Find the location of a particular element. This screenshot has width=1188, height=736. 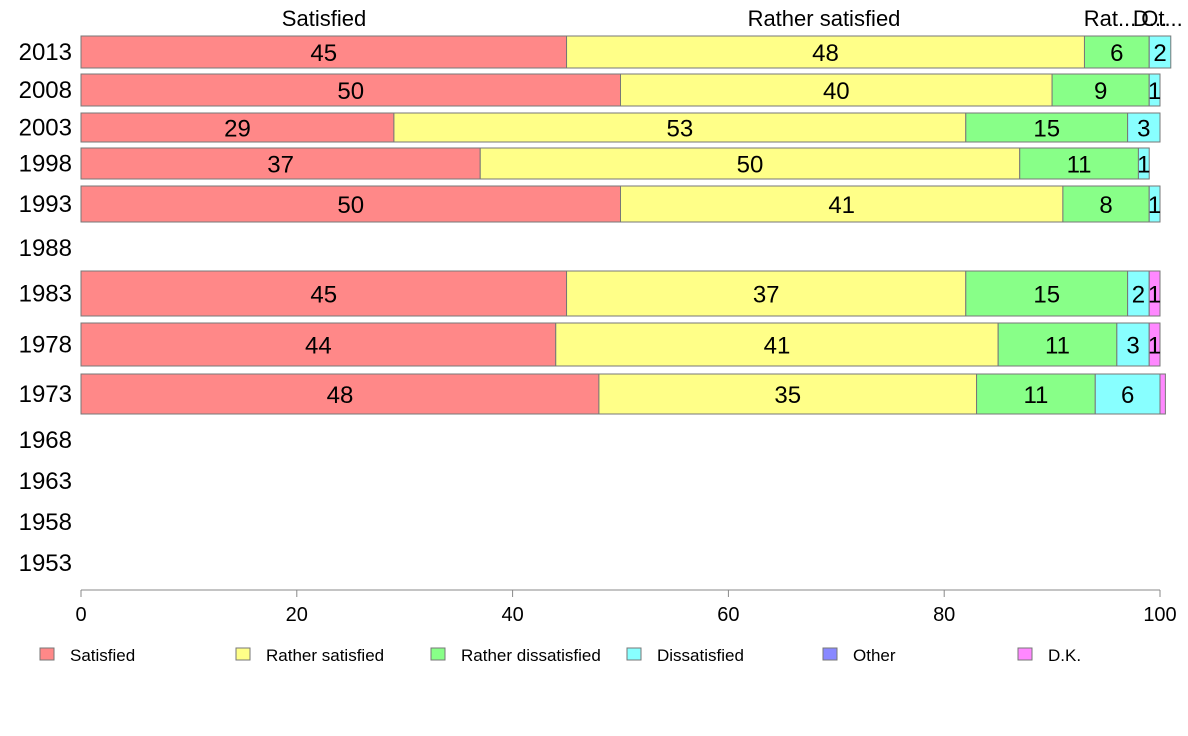

bar-1973-dissatisfied is located at coordinates (1127, 394).